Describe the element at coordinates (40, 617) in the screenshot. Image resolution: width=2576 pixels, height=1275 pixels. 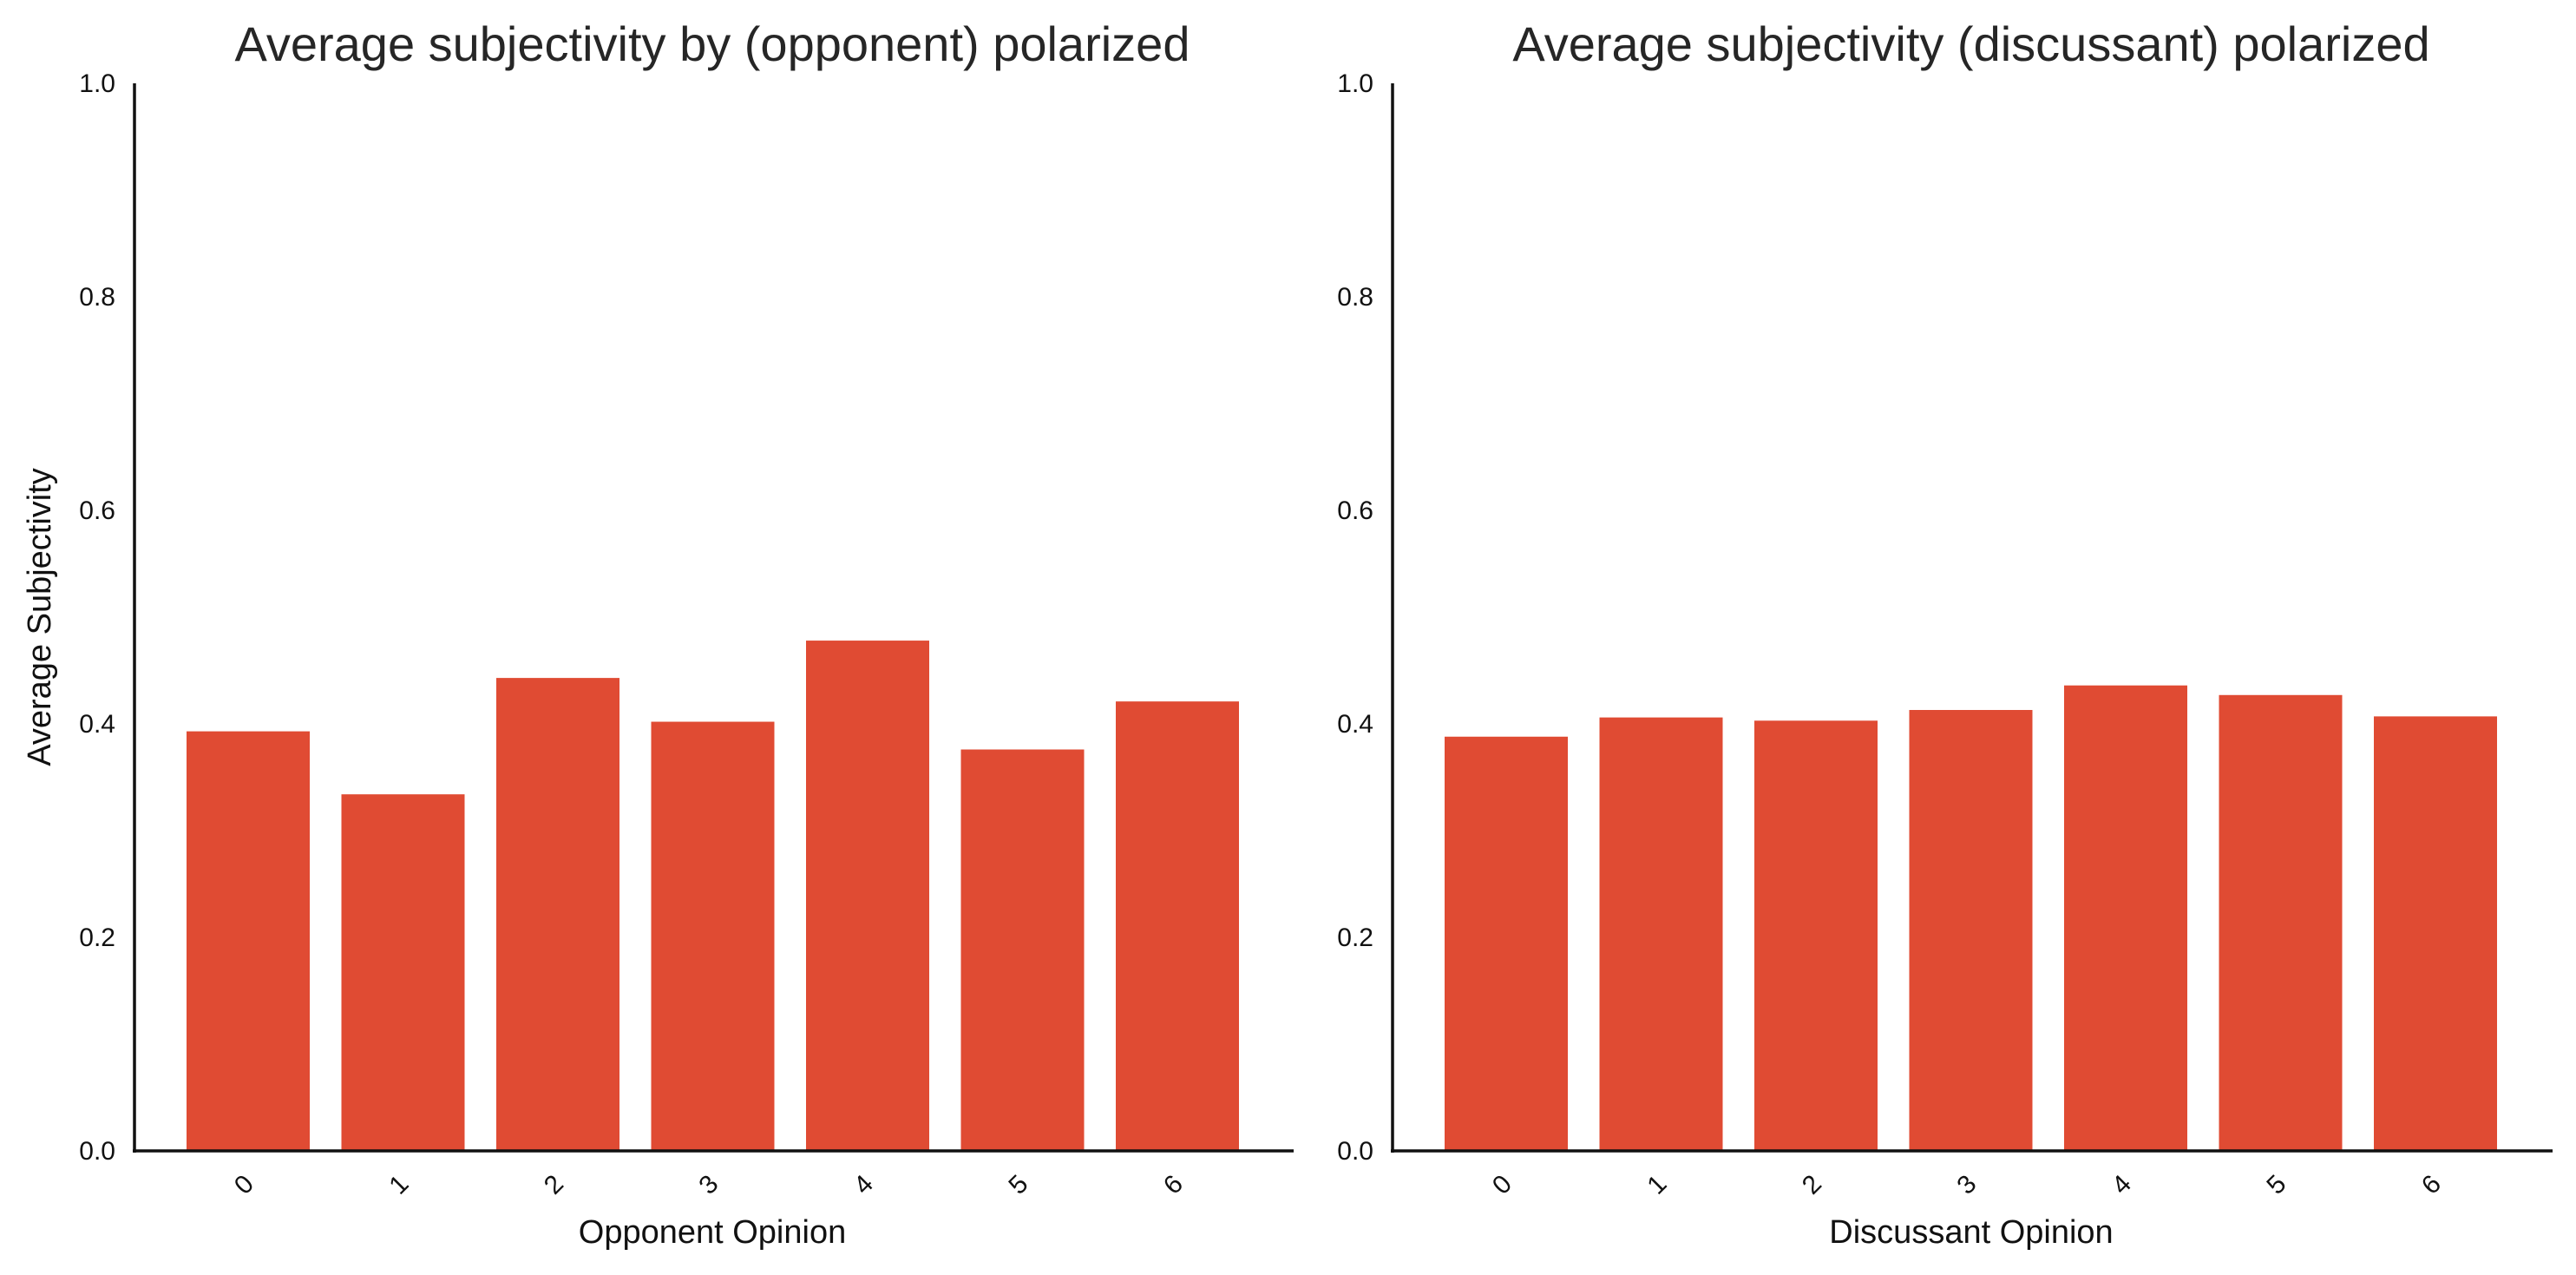
I see `y-axis-label: Average Subjectivity` at that location.